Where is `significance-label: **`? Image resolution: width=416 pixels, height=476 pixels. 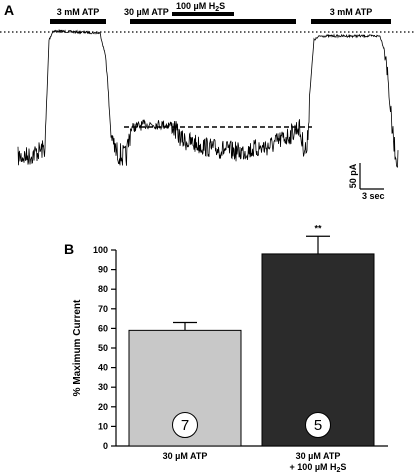 significance-label: ** is located at coordinates (318, 228).